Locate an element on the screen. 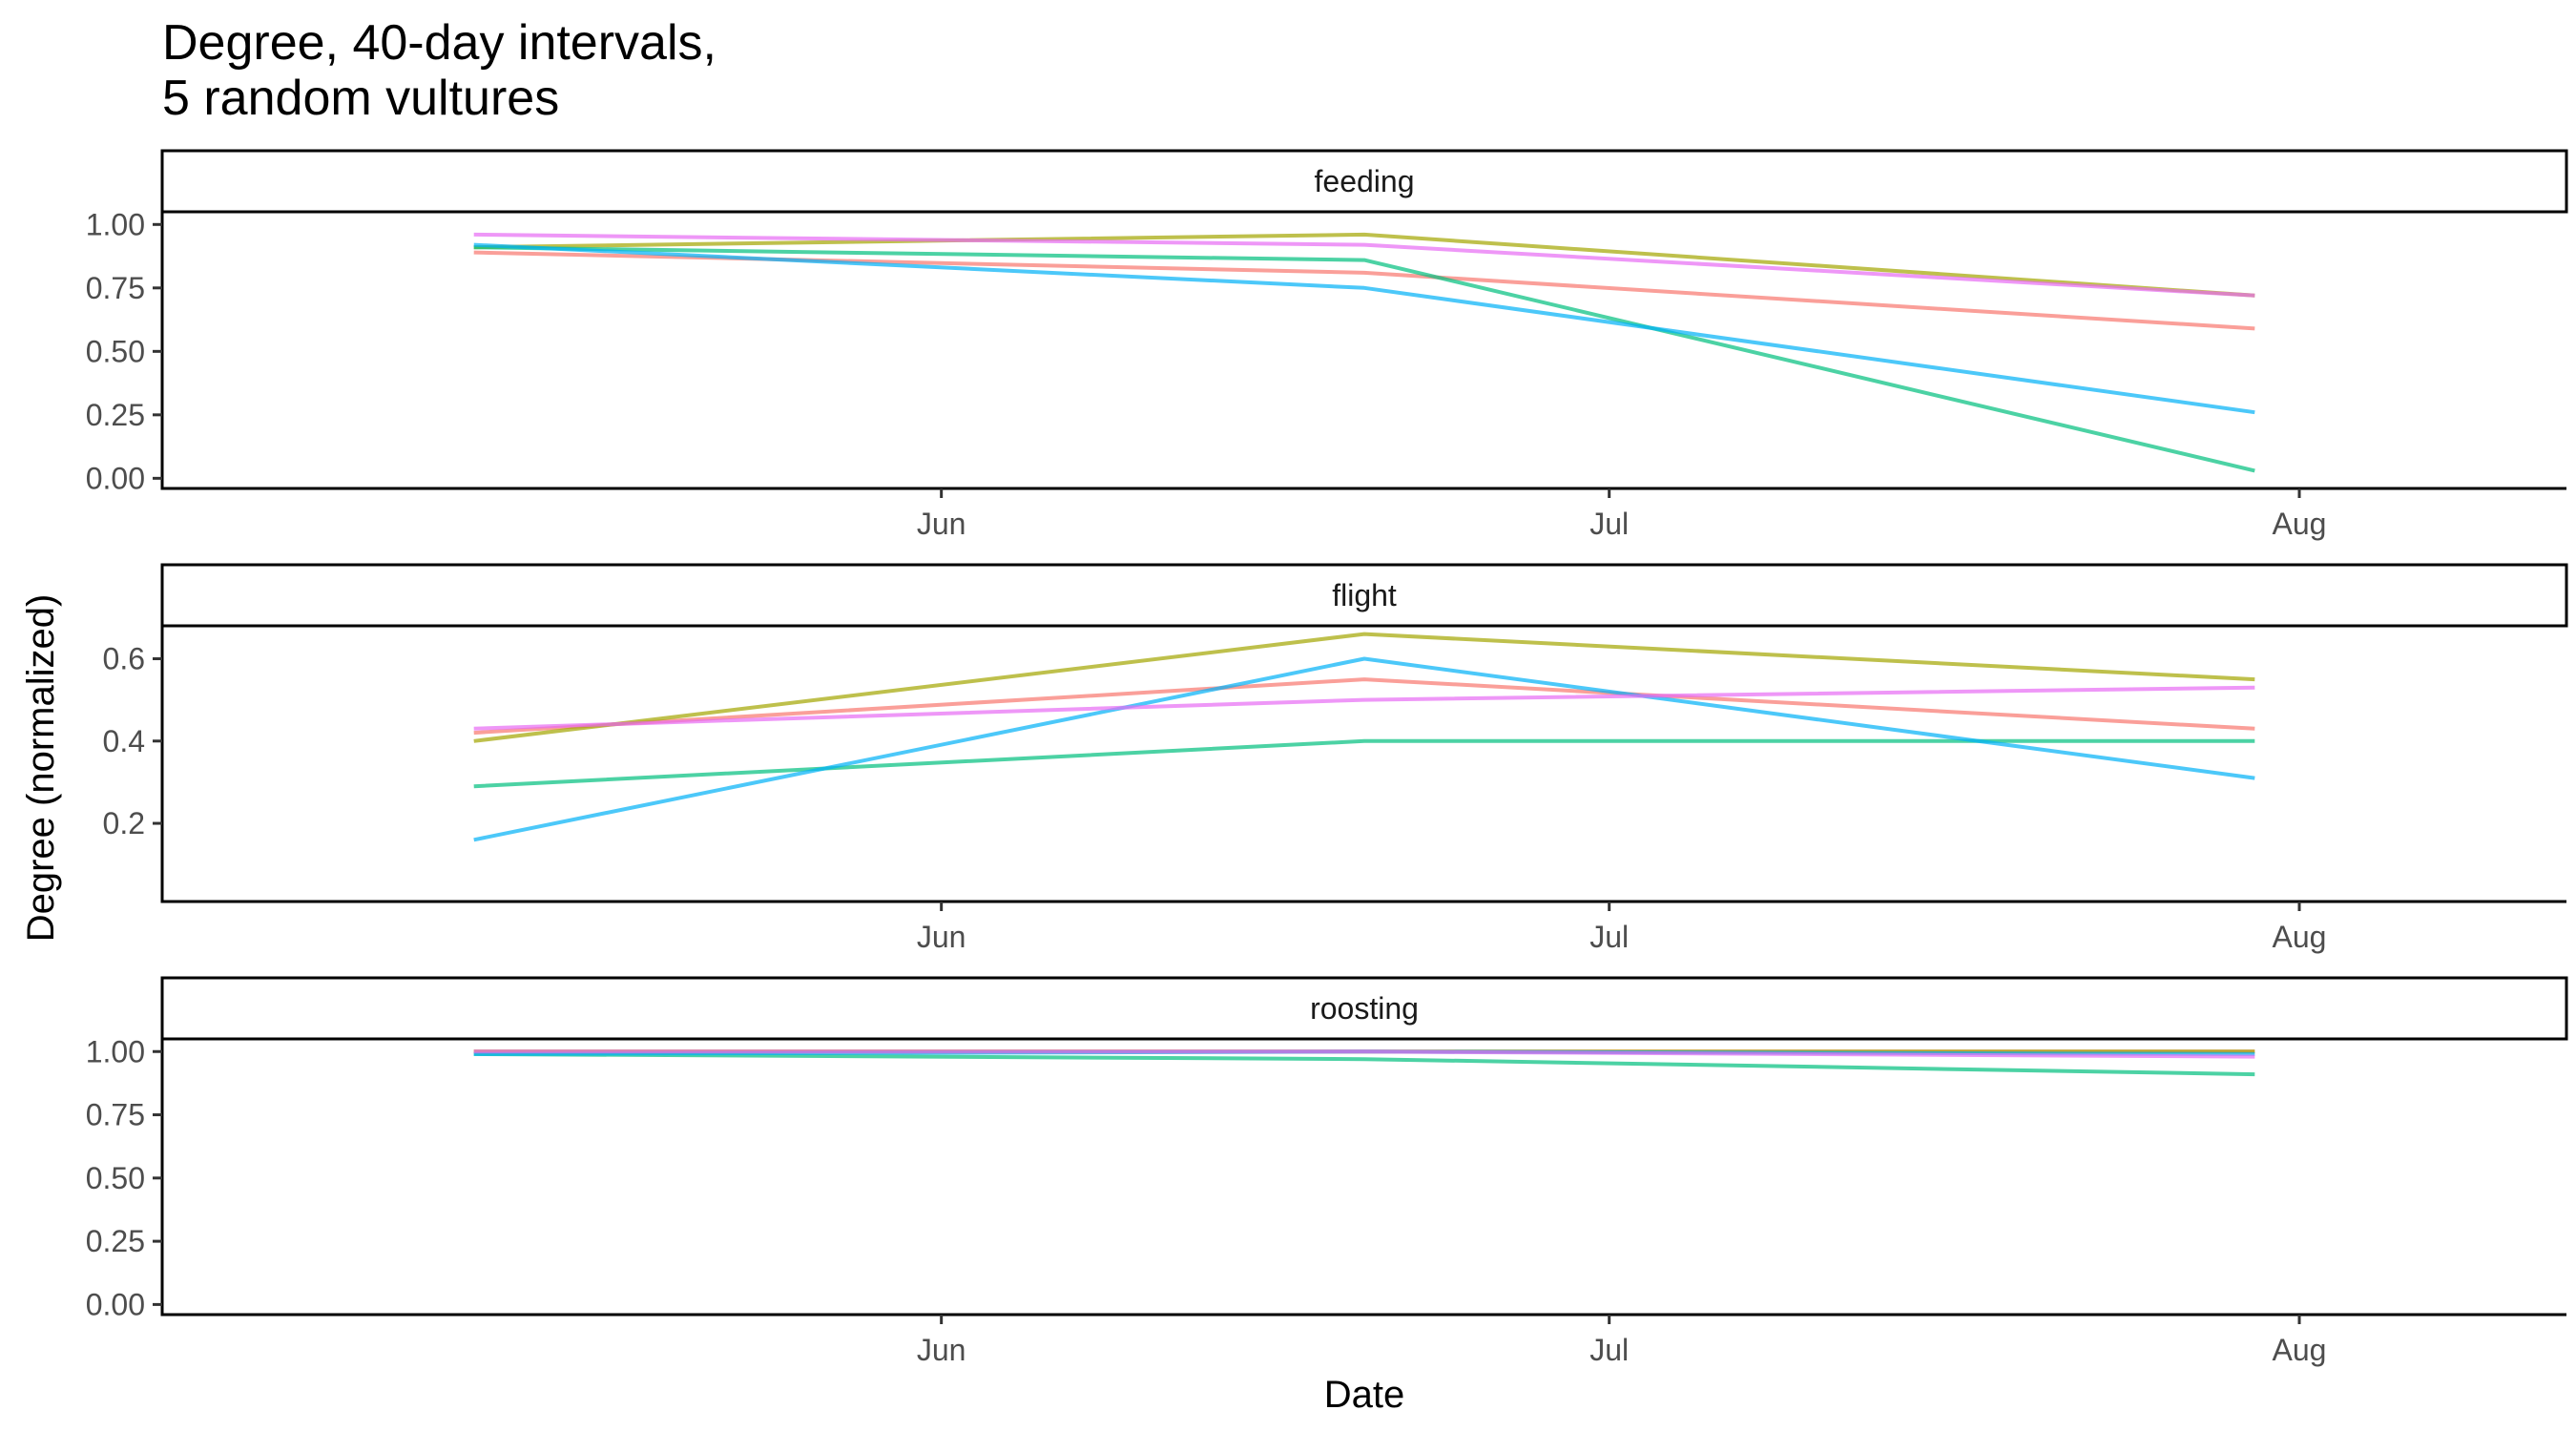 The height and width of the screenshot is (1431, 2576). y-tick-label-feeding-2: 0.50 is located at coordinates (115, 351).